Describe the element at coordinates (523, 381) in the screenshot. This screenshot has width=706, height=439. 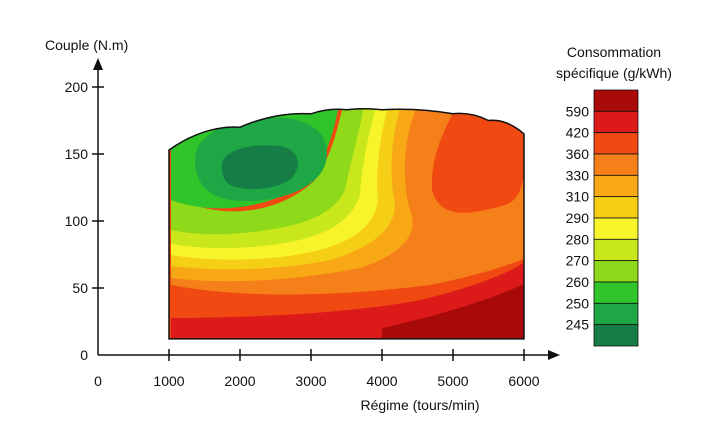
I see `x-tick-label: 6000` at that location.